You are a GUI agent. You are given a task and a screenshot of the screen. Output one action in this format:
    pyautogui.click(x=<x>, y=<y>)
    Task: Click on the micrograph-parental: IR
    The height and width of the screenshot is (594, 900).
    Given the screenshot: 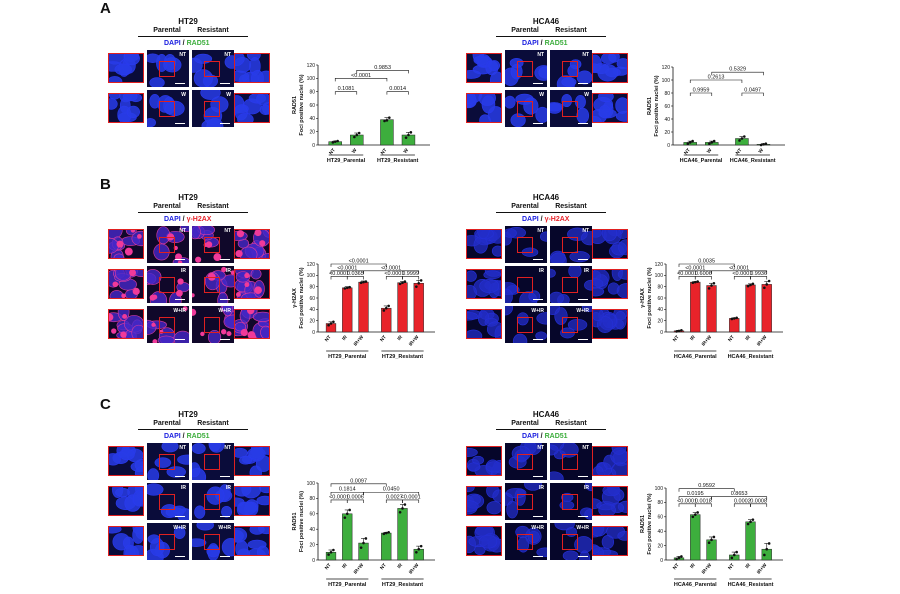 What is the action you would take?
    pyautogui.click(x=526, y=284)
    